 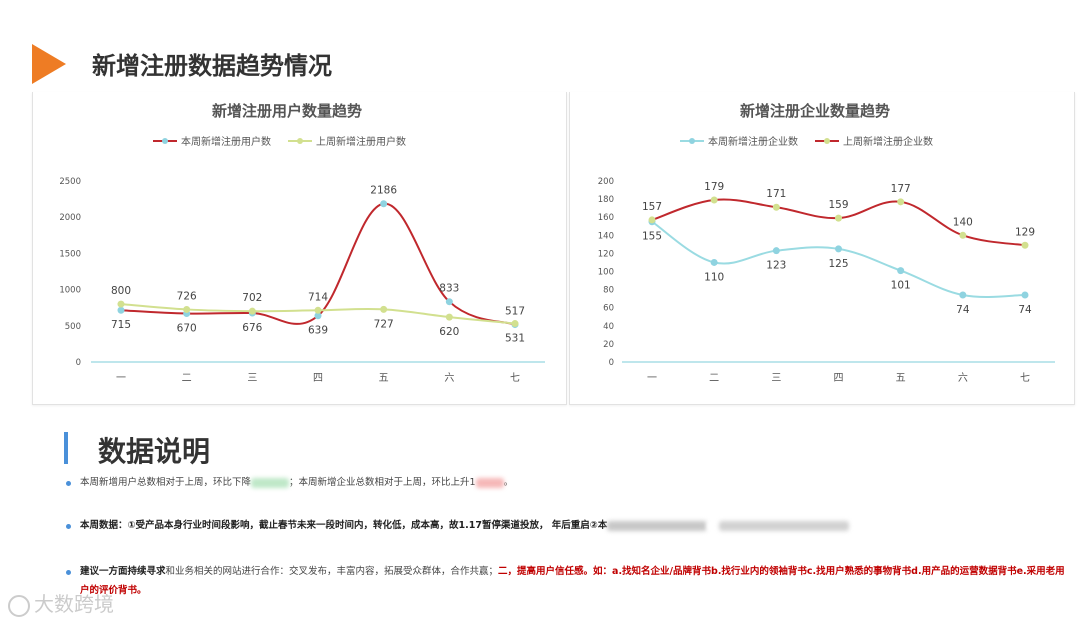 I want to click on data-label: 171, so click(x=776, y=194).